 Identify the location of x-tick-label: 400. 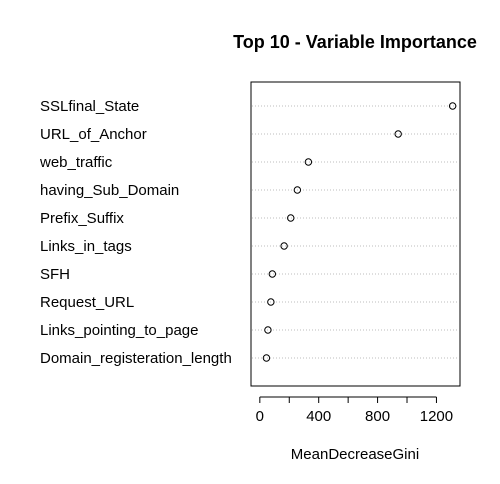
(318, 416).